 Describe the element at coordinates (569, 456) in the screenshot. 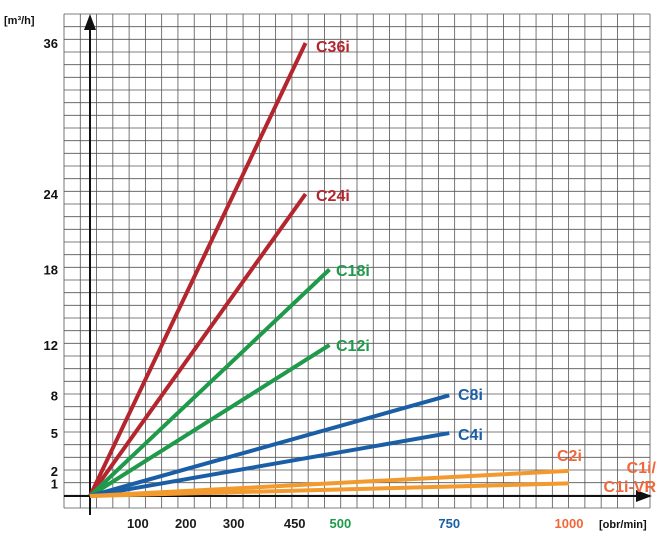

I see `series-label-c2i: C2i` at that location.